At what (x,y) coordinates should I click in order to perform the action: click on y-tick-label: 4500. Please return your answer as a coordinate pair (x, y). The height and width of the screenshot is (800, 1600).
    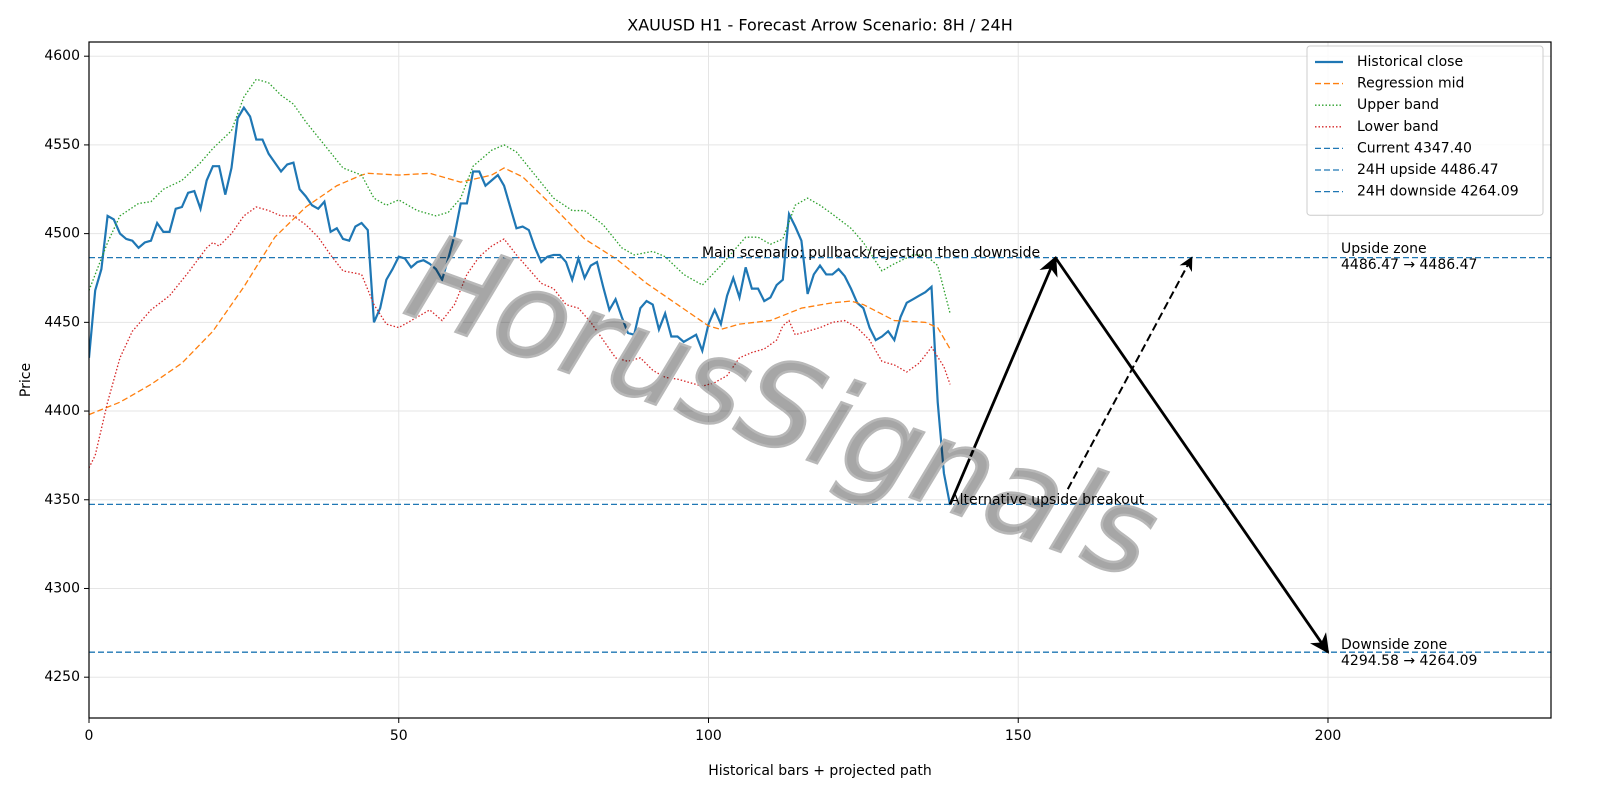
    Looking at the image, I should click on (62, 234).